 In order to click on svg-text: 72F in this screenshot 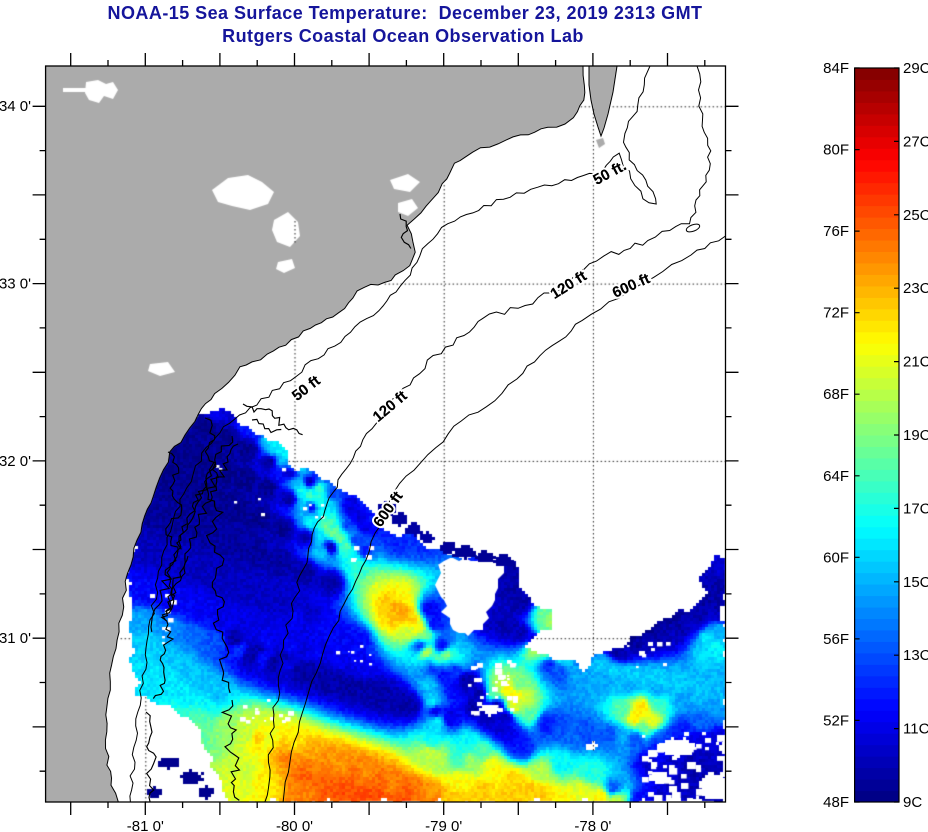, I will do `click(836, 313)`.